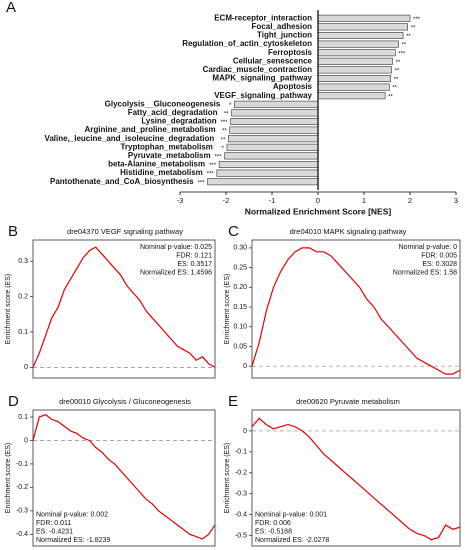 This screenshot has height=550, width=465. Describe the element at coordinates (262, 78) in the screenshot. I see `category-label: MAPK_signaling_pathway` at that location.